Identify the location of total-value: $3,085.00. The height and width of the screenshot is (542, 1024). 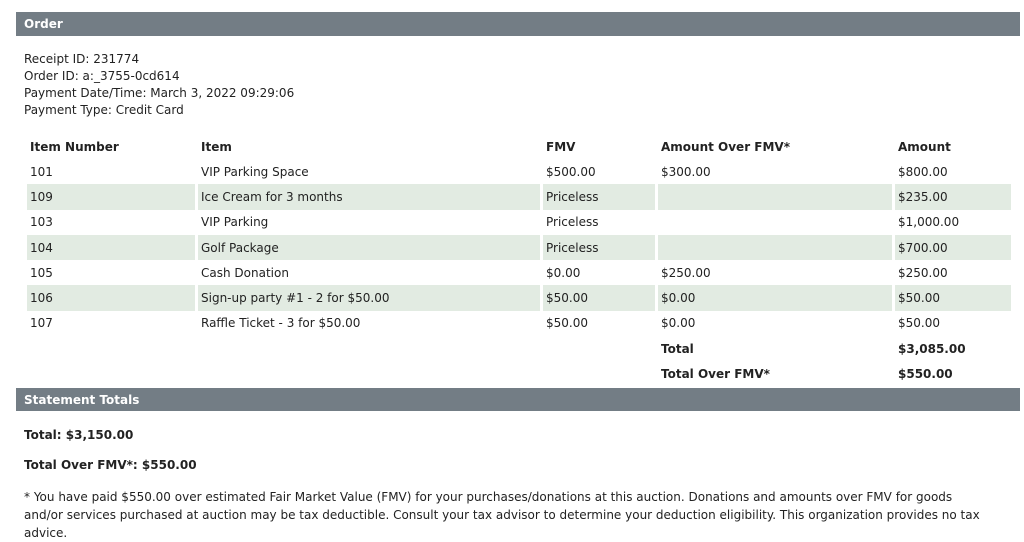
(953, 349).